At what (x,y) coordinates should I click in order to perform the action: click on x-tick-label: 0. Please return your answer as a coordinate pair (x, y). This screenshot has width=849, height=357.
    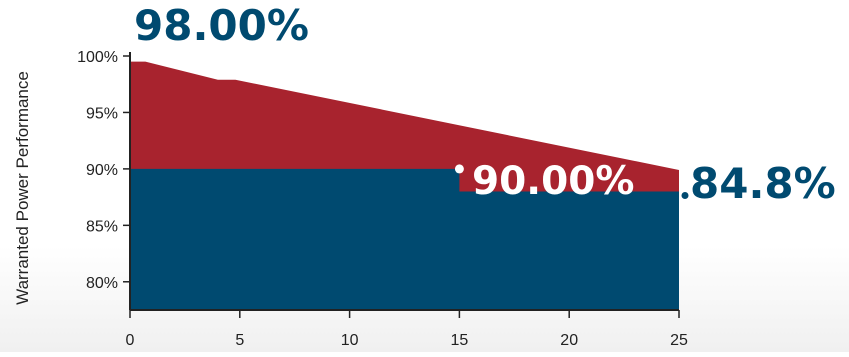
    Looking at the image, I should click on (130, 340).